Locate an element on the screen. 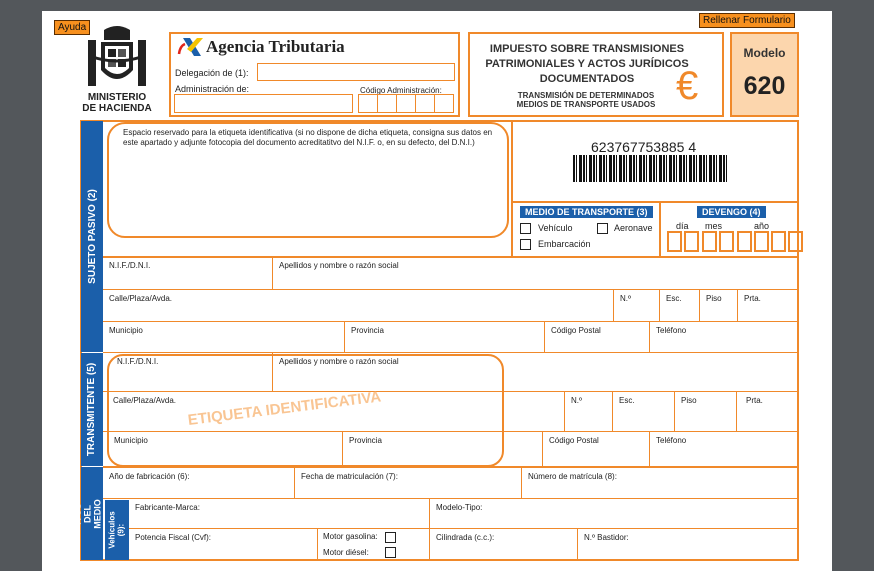  vehiculos-sub-band: Vehículos (9): is located at coordinates (117, 530).